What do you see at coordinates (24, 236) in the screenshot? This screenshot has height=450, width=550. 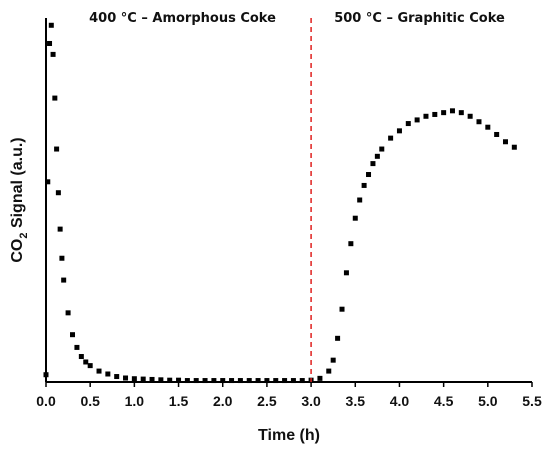 I see `y-axis-title-subscript: 2` at bounding box center [24, 236].